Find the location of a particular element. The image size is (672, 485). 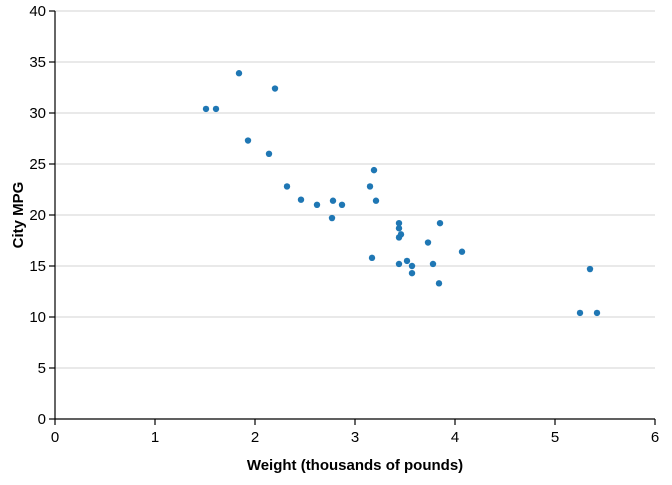

y-tick-label: 25 is located at coordinates (37, 164).